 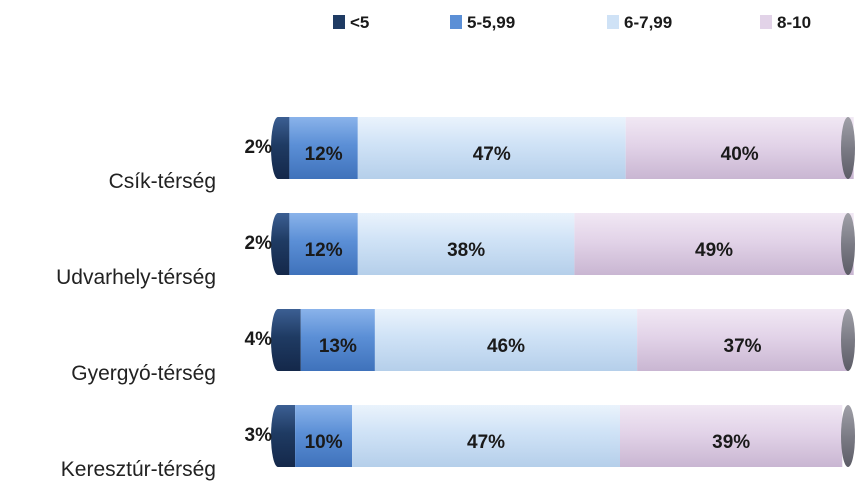 I want to click on category-label: Udvarhely-térség, so click(x=136, y=277).